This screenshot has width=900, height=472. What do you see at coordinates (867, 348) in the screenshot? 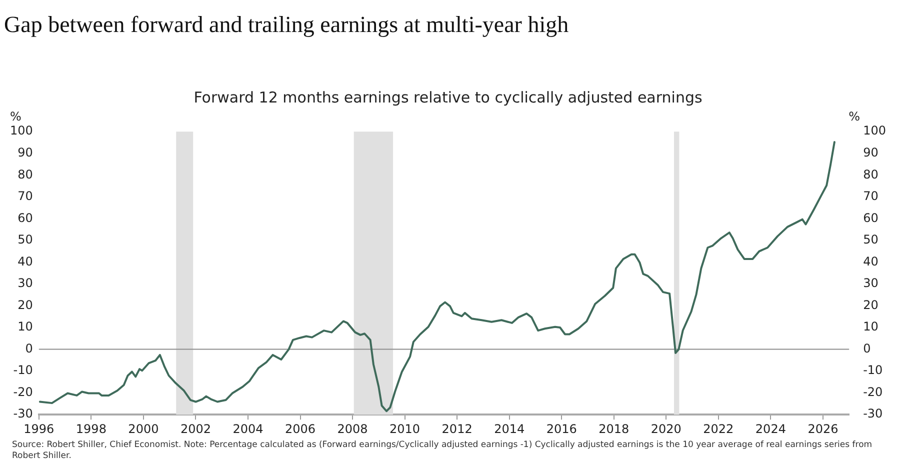
I see `y2-tick-label: 0` at bounding box center [867, 348].